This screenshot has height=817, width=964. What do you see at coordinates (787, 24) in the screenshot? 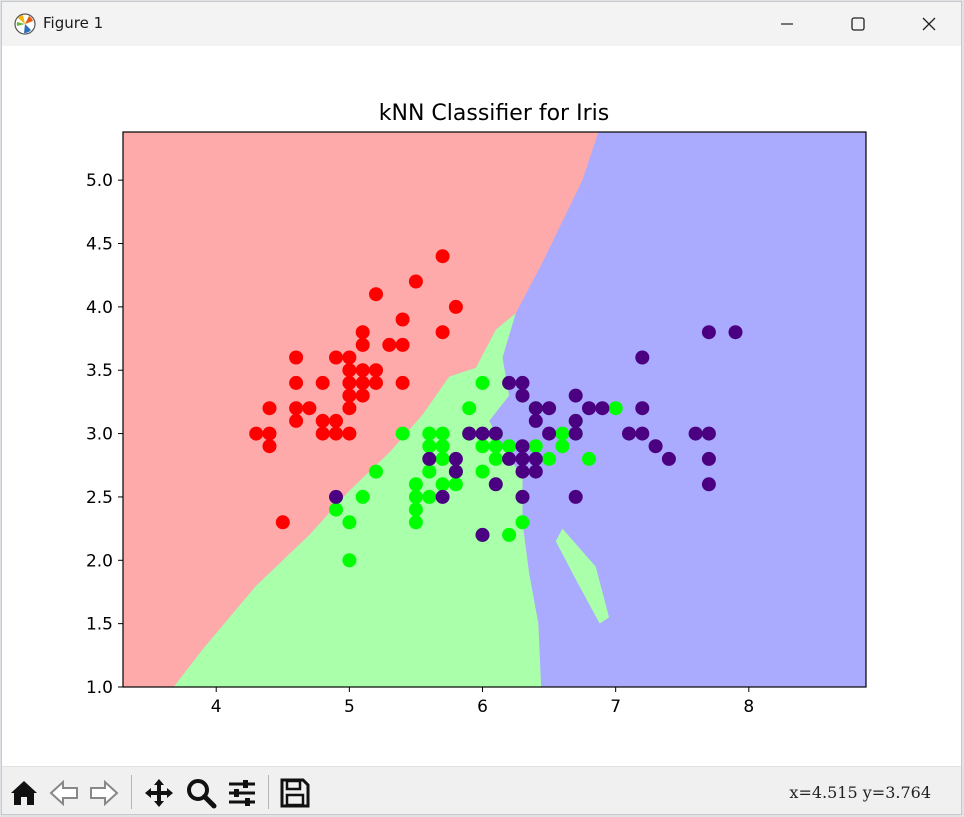
I see `minimize-button` at bounding box center [787, 24].